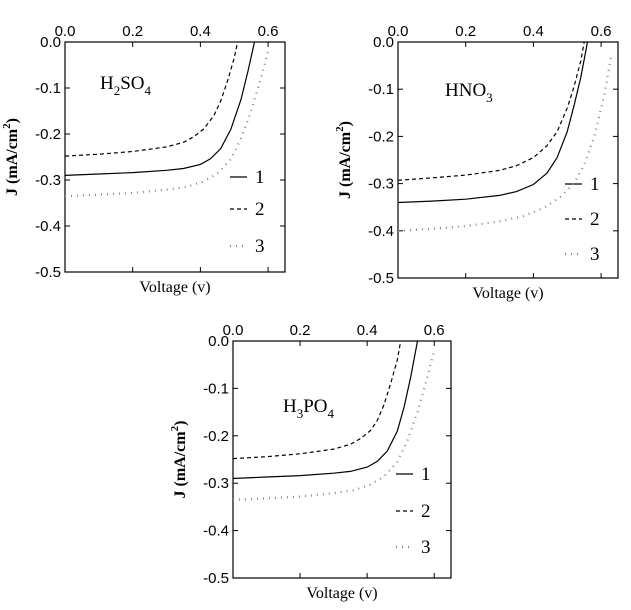  I want to click on panel-label: H2SO4, so click(126, 85).